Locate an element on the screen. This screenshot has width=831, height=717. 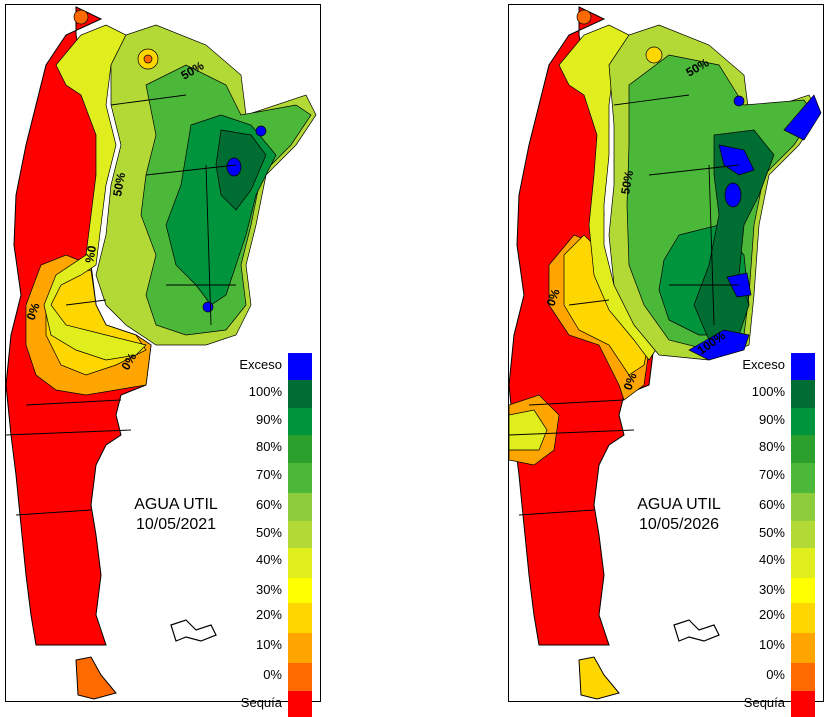
map-date: 10/05/2026 is located at coordinates (679, 524).